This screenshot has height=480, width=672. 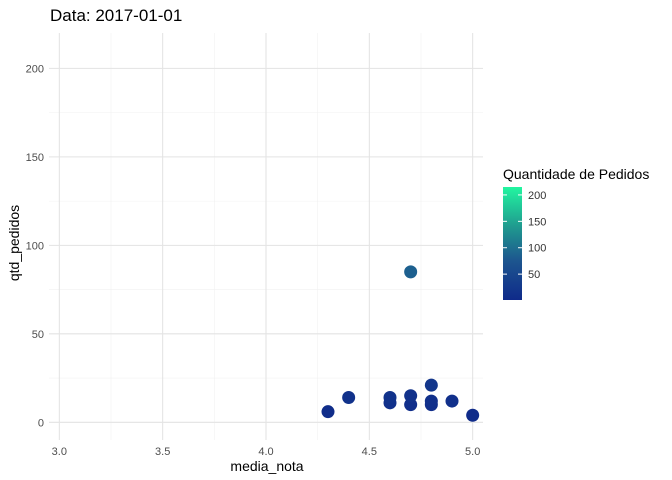 I want to click on x-tick-label: 4.5, so click(x=369, y=452).